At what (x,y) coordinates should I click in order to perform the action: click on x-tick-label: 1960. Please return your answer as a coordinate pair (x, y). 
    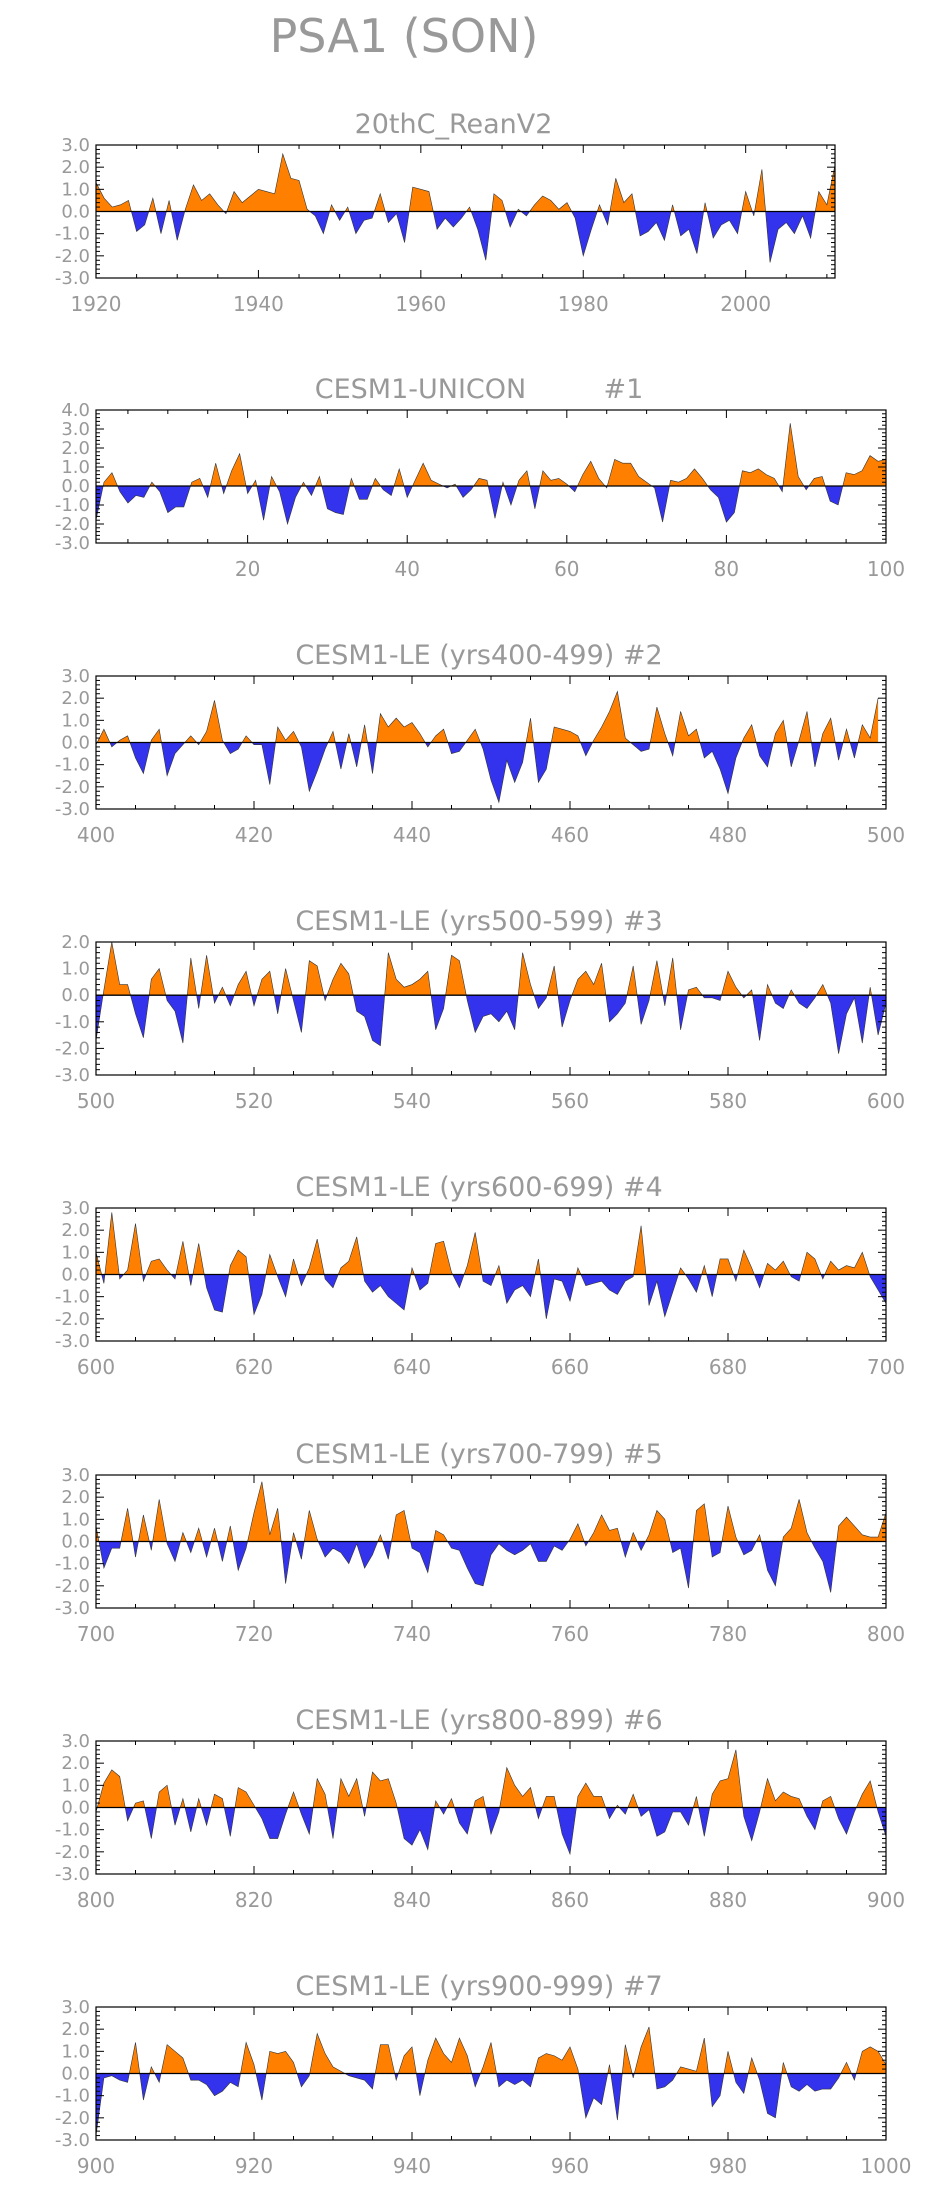
    Looking at the image, I should click on (420, 304).